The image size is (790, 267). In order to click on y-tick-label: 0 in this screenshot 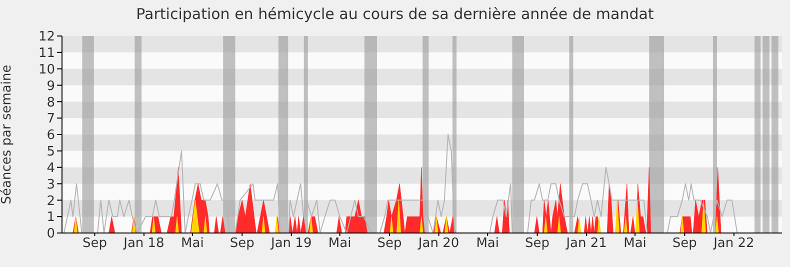, I will do `click(50, 234)`.